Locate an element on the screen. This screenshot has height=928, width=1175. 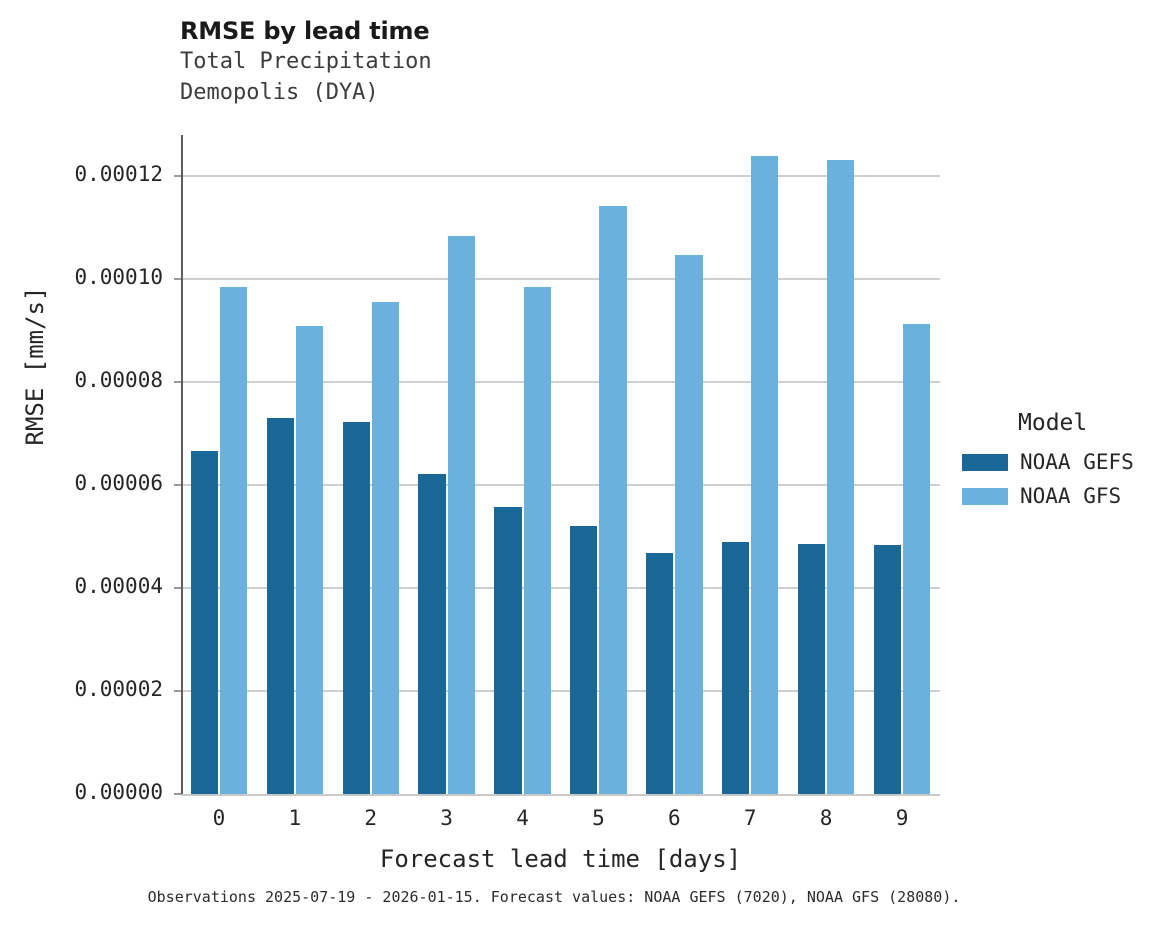
x-axis-tick-label: 2 is located at coordinates (371, 818).